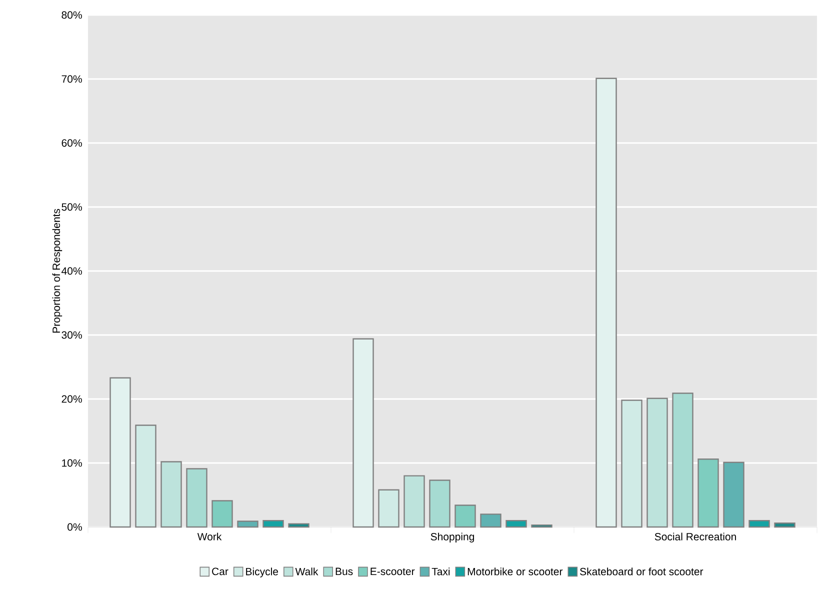 The image size is (823, 590). I want to click on y-tick-label: 30%, so click(72, 335).